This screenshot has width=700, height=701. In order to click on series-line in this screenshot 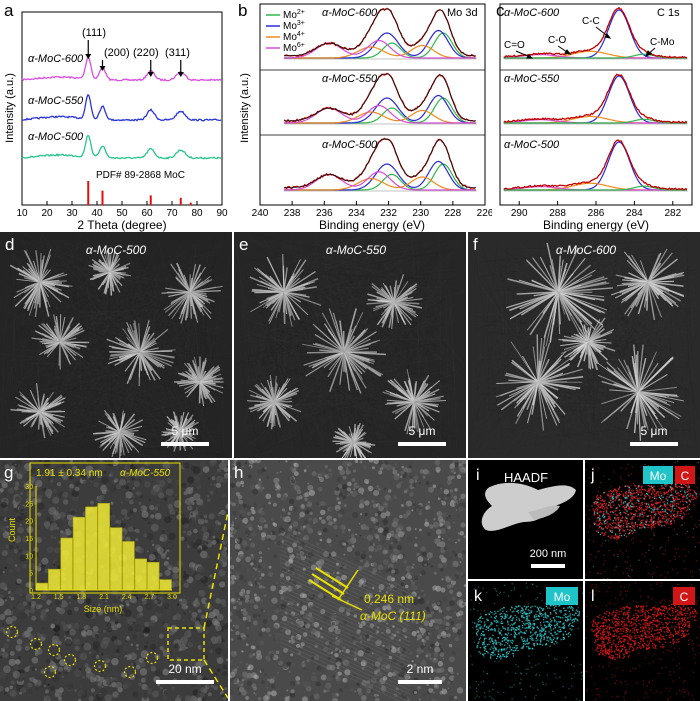, I will do `click(121, 107)`.